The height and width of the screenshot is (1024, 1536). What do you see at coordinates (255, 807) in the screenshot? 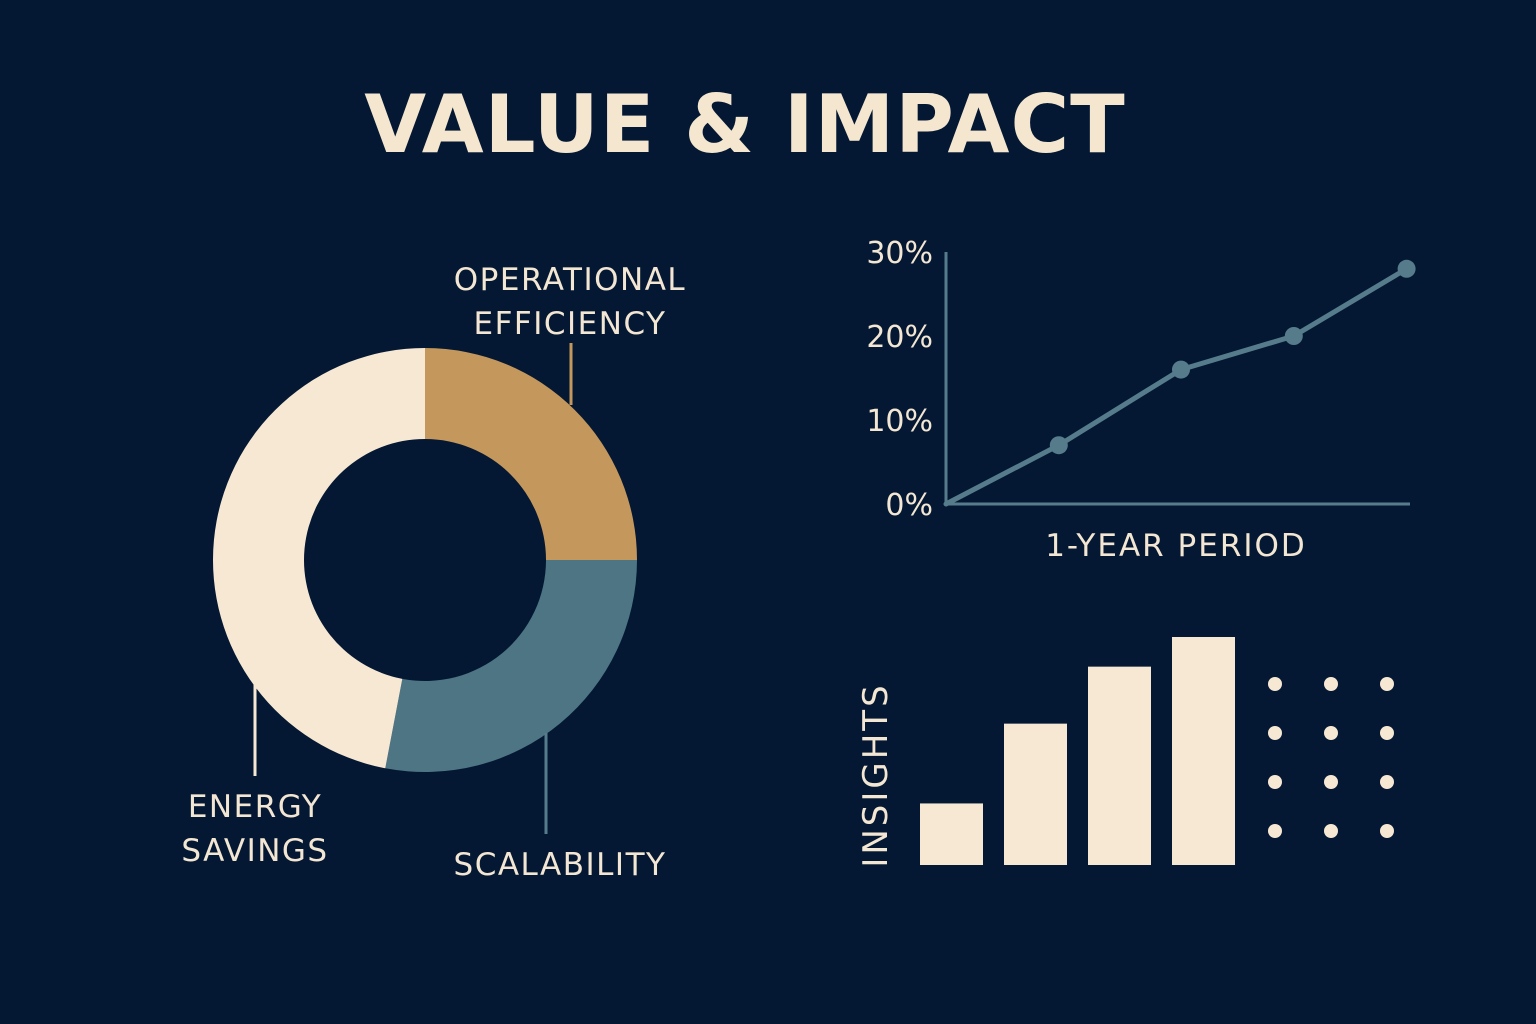
I see `label-energy-line1: ENERGY` at bounding box center [255, 807].